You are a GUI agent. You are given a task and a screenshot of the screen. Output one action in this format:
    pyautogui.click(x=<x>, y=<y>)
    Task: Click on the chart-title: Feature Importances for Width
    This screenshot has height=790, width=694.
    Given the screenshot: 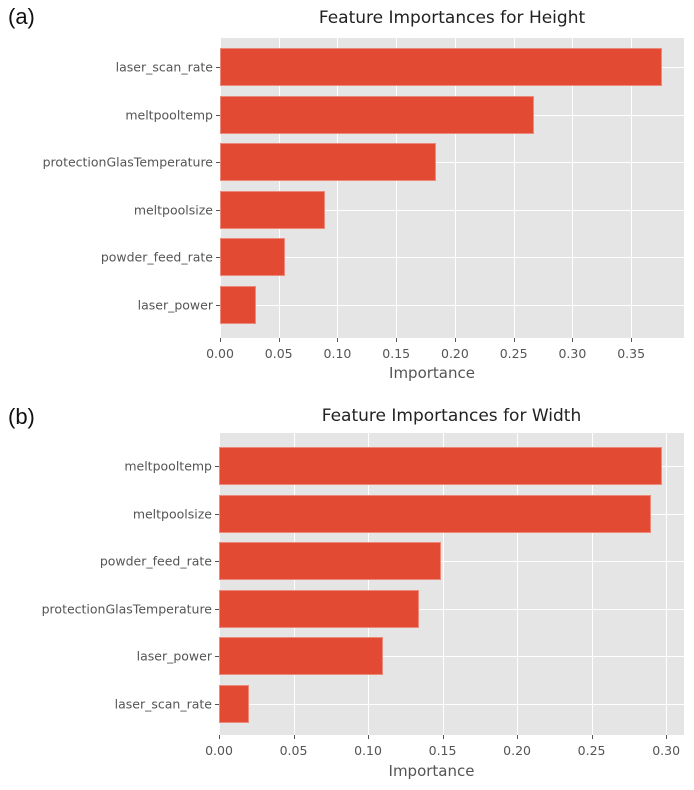 What is the action you would take?
    pyautogui.click(x=451, y=416)
    